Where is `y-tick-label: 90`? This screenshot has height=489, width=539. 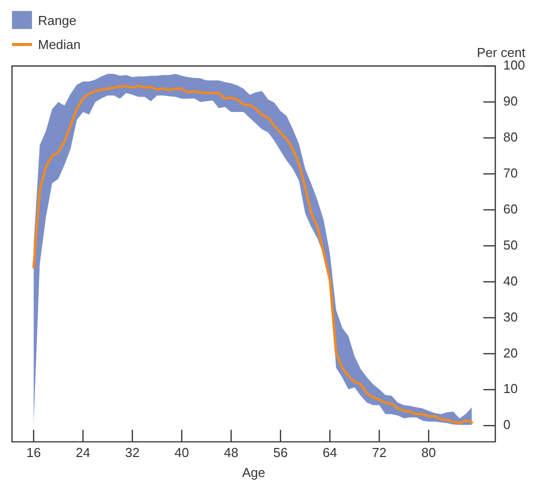
y-tick-label: 90 is located at coordinates (510, 101).